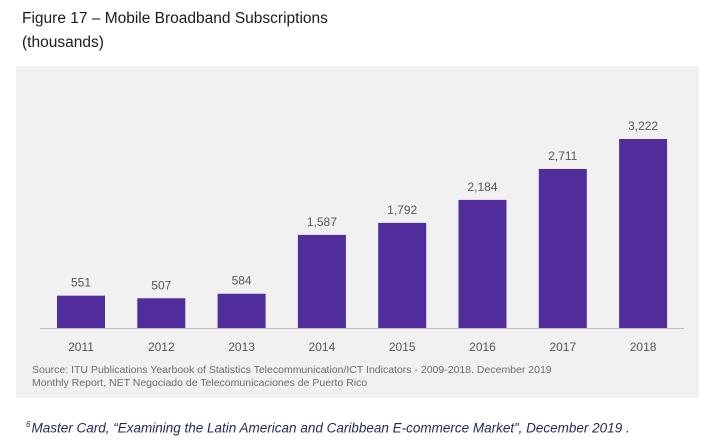 The image size is (716, 446). I want to click on category-label-2018: 2018, so click(643, 347).